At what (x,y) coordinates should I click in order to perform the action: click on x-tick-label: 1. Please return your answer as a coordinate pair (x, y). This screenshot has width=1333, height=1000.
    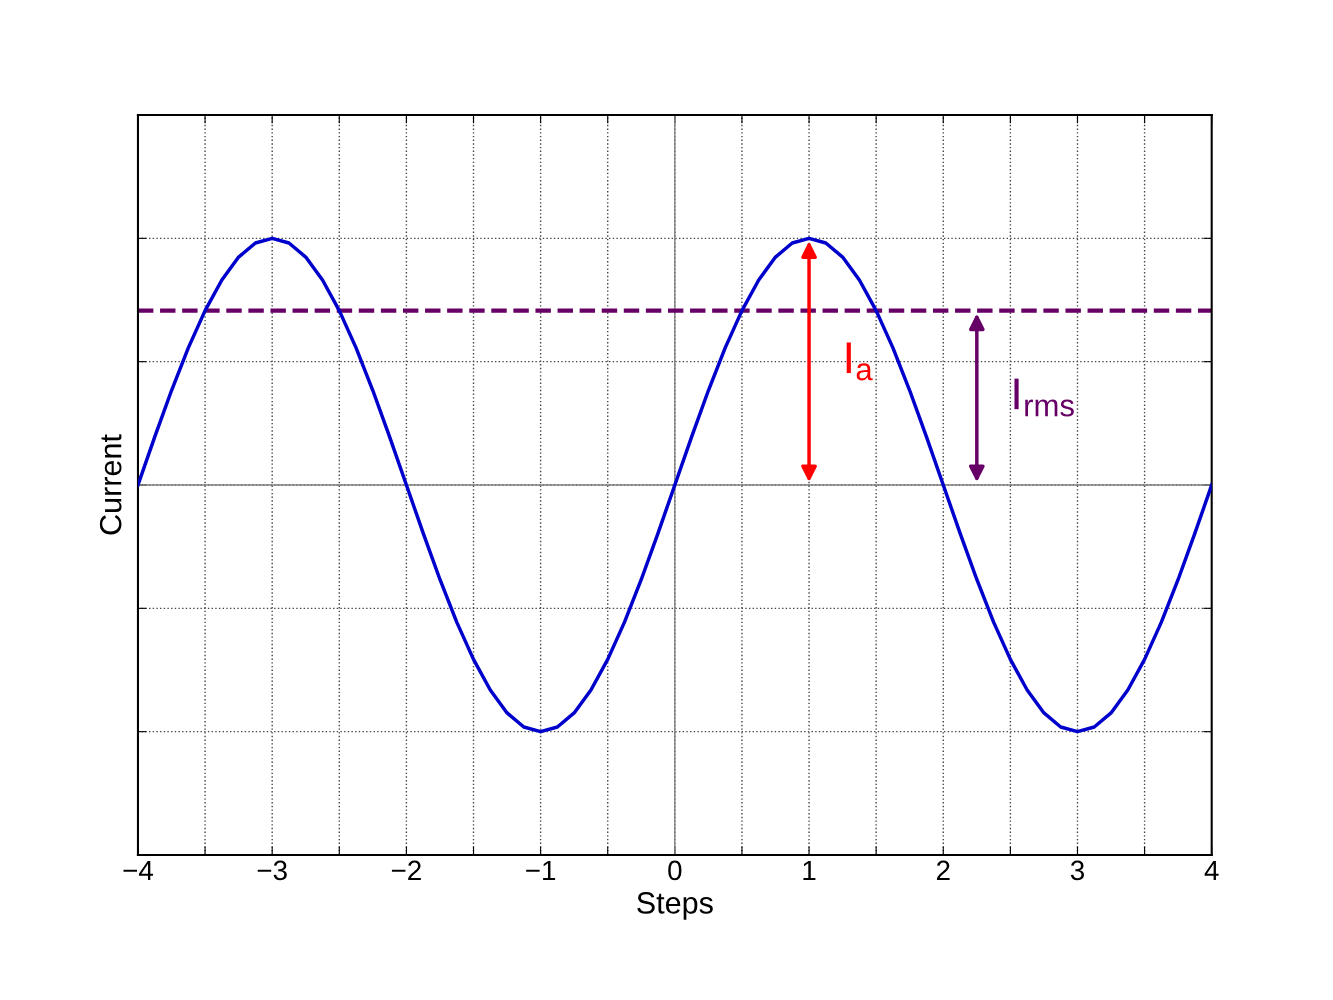
    Looking at the image, I should click on (809, 870).